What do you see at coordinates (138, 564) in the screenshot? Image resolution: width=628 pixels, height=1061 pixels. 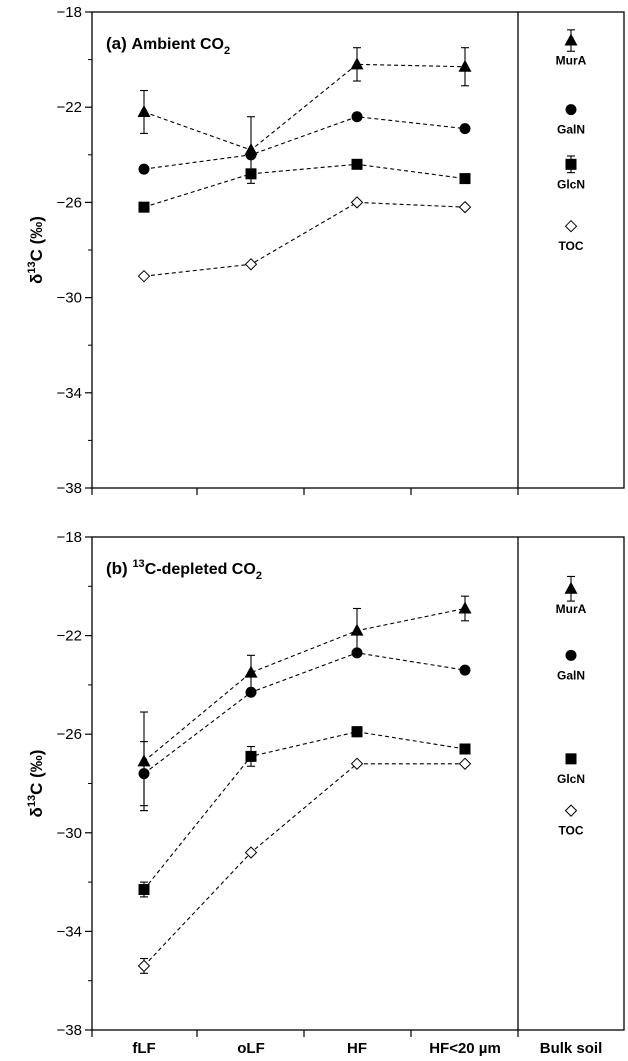 I see `panel-title-superscript: 13` at bounding box center [138, 564].